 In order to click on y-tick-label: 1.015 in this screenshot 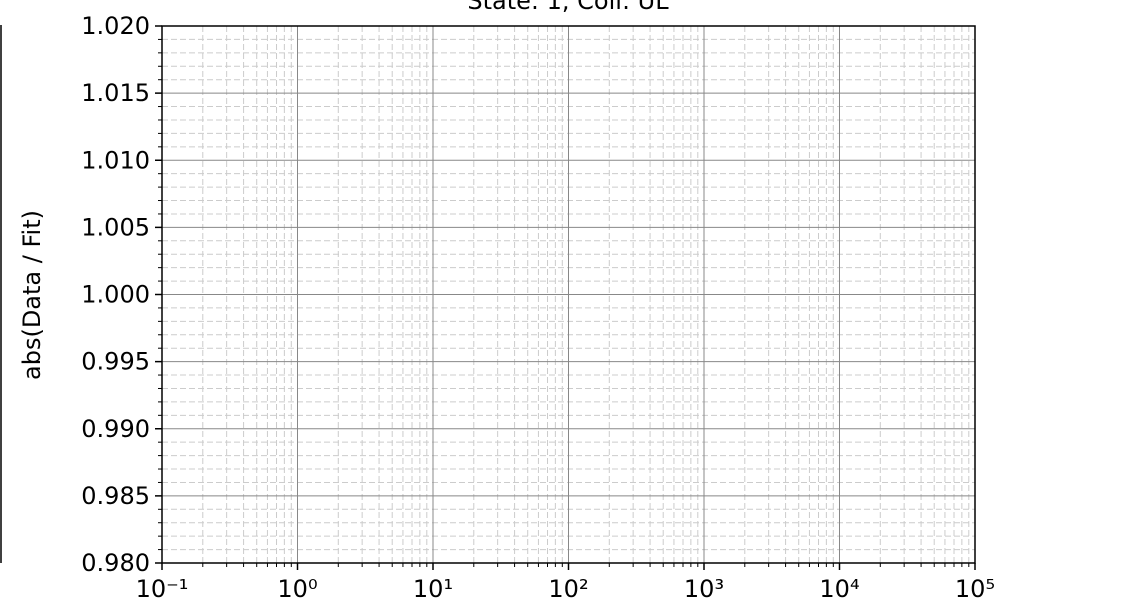, I will do `click(115, 93)`.